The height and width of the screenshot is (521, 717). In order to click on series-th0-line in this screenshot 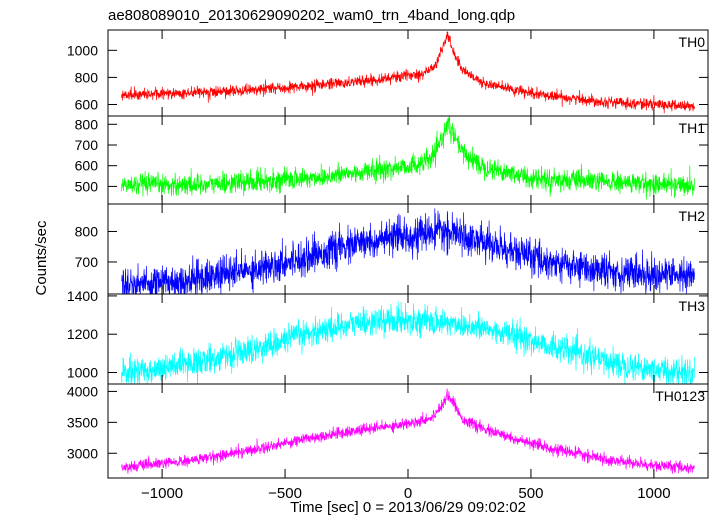, I will do `click(408, 72)`.